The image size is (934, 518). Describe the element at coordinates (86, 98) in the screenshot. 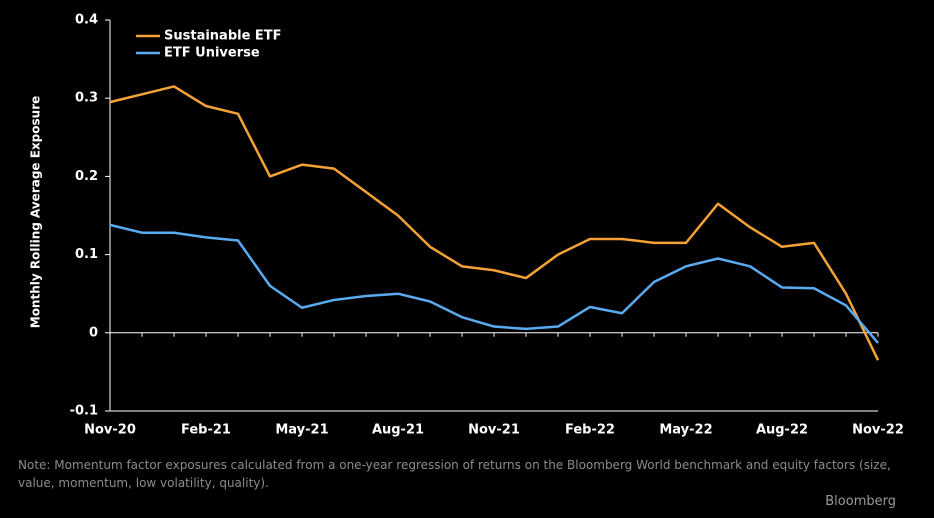

I see `y-tick-label: 0.3` at that location.